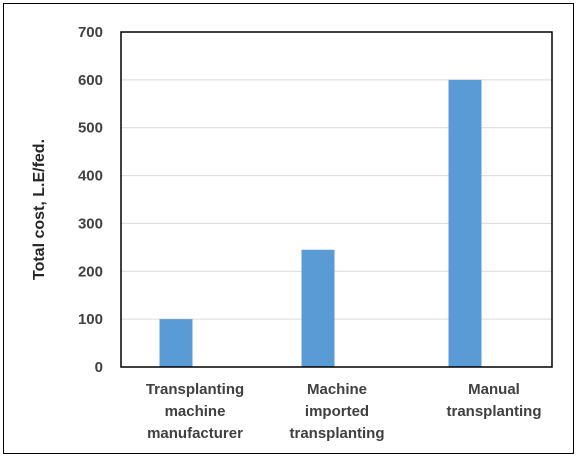  What do you see at coordinates (90, 200) in the screenshot?
I see `y-tick-labels: 0 100 200 300 400 500 600 700` at bounding box center [90, 200].